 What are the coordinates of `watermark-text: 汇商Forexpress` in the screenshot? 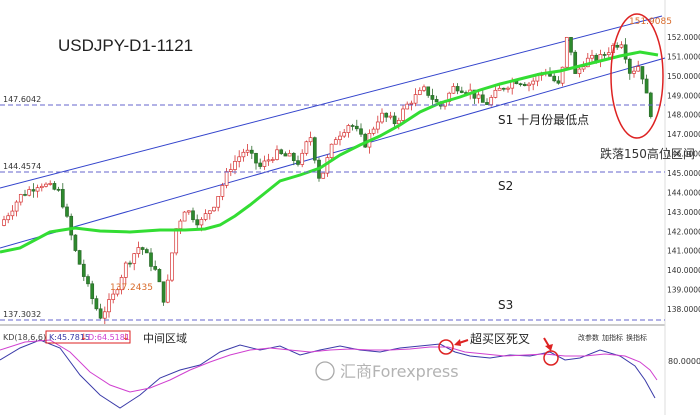 It's located at (399, 371).